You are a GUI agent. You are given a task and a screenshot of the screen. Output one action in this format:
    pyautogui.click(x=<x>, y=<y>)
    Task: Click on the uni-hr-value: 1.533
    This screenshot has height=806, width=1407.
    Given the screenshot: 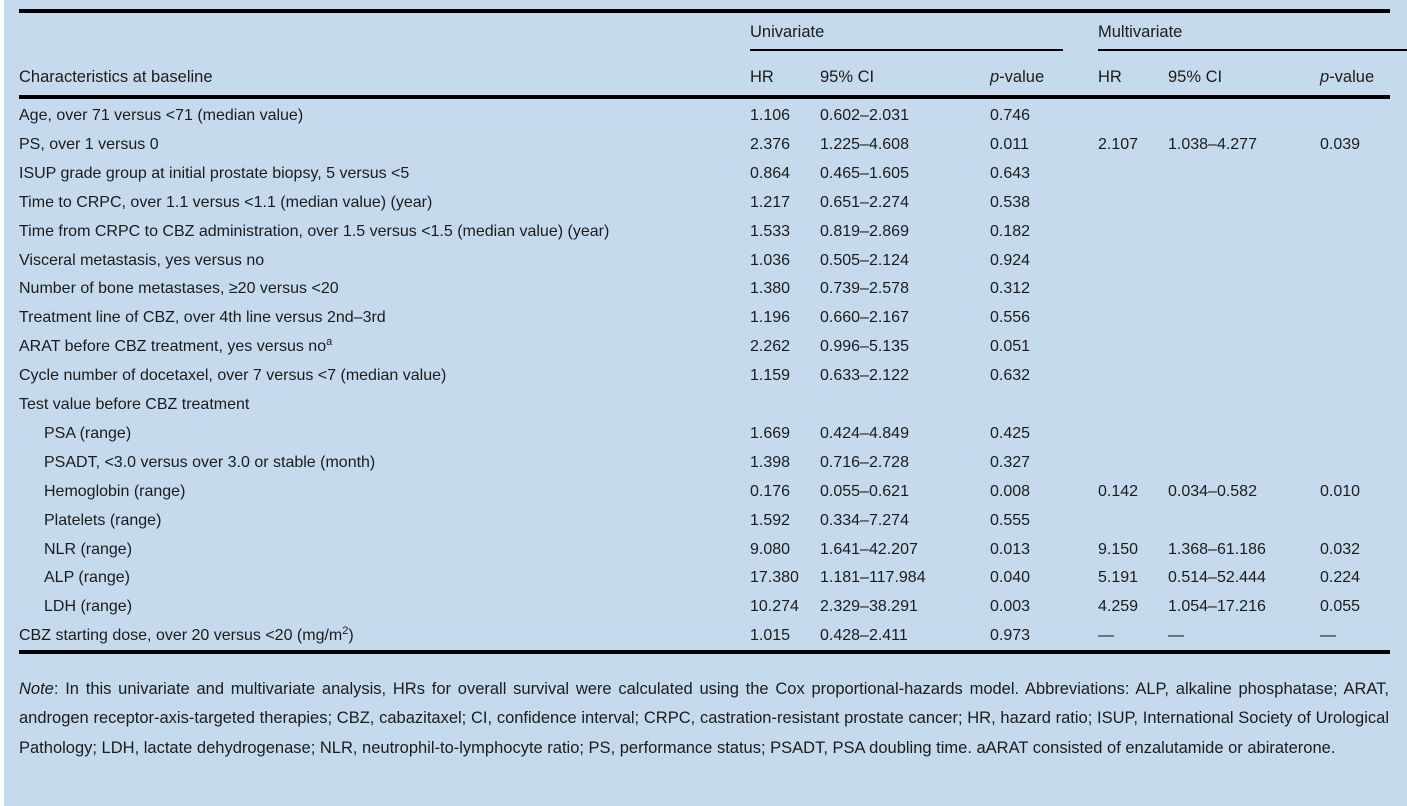 What is the action you would take?
    pyautogui.click(x=770, y=231)
    